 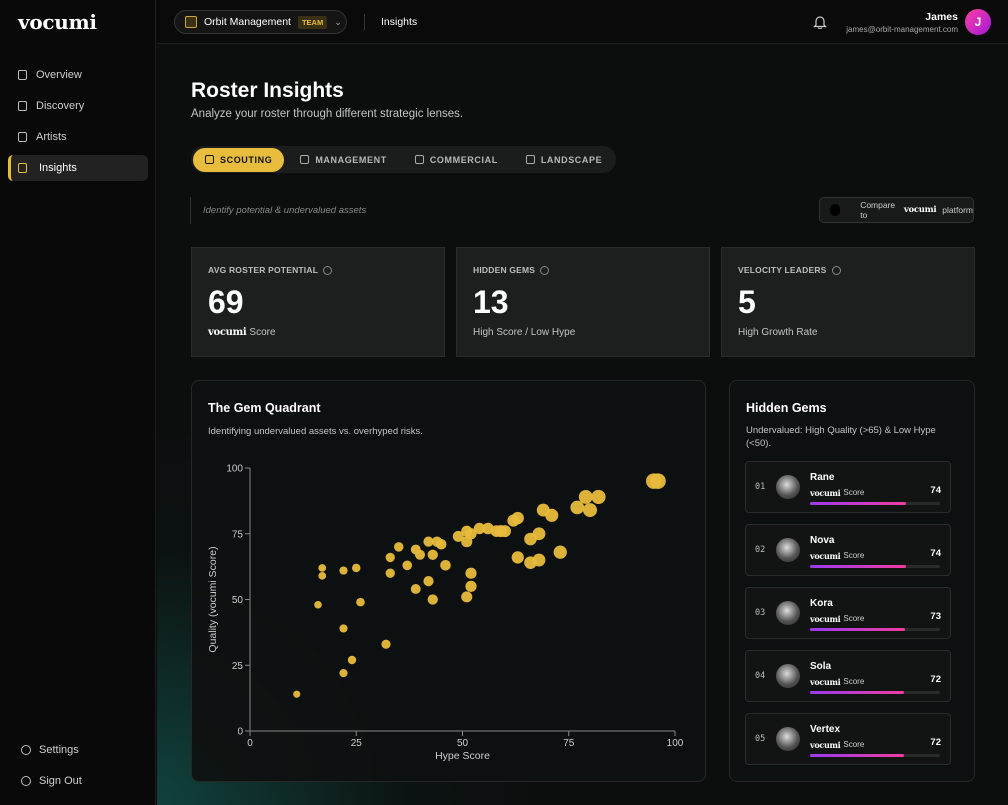 I want to click on divider, so click(x=364, y=22).